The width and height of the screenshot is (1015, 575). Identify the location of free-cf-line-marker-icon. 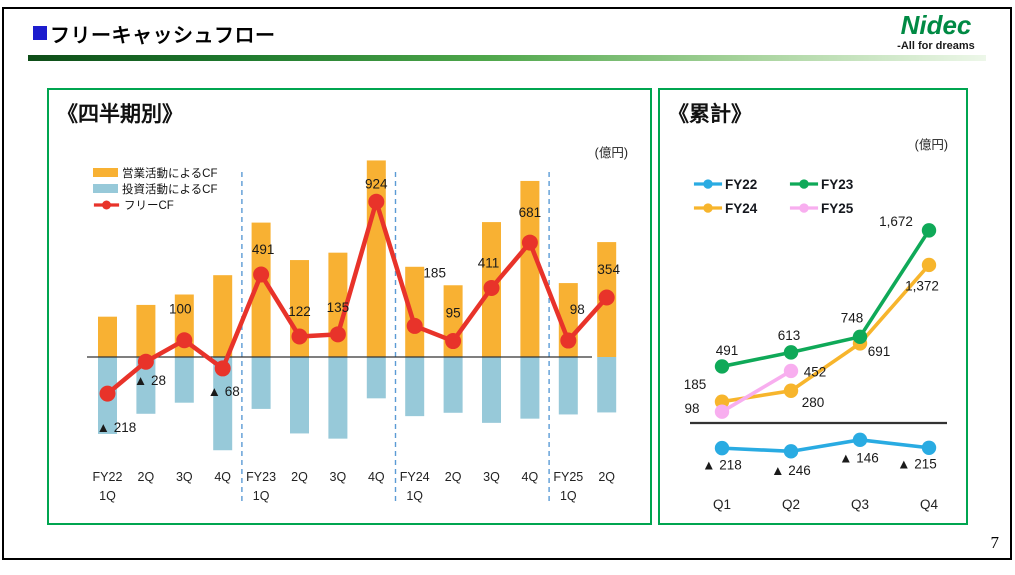
(106, 204).